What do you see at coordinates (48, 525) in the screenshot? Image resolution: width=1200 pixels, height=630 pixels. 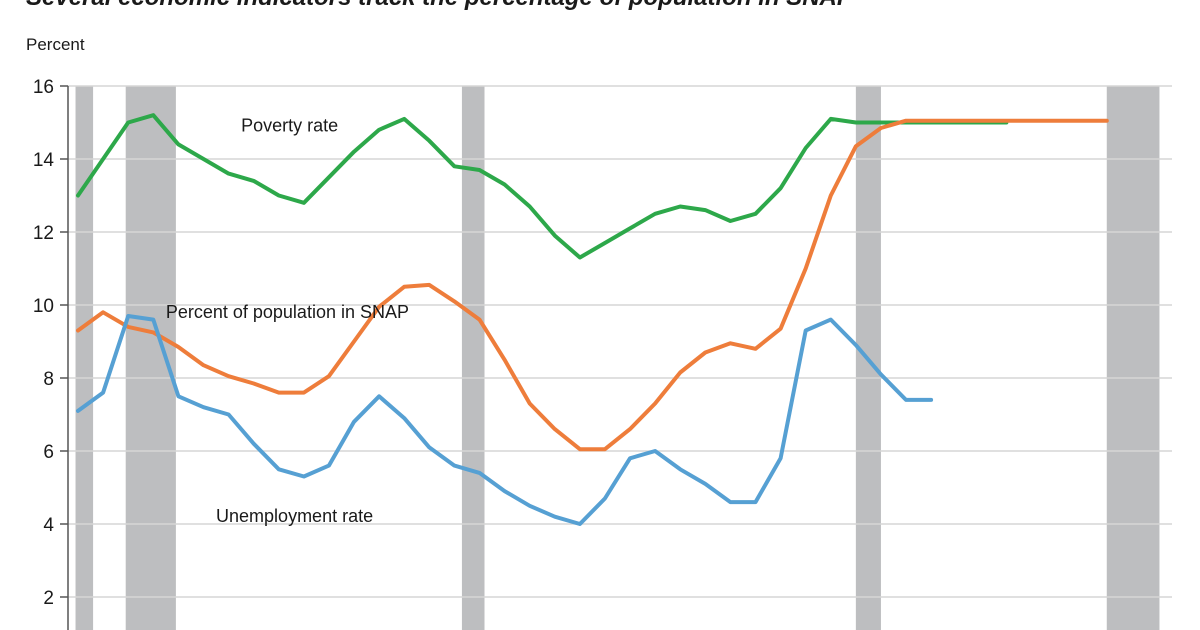 I see `y-tick-label: 4` at bounding box center [48, 525].